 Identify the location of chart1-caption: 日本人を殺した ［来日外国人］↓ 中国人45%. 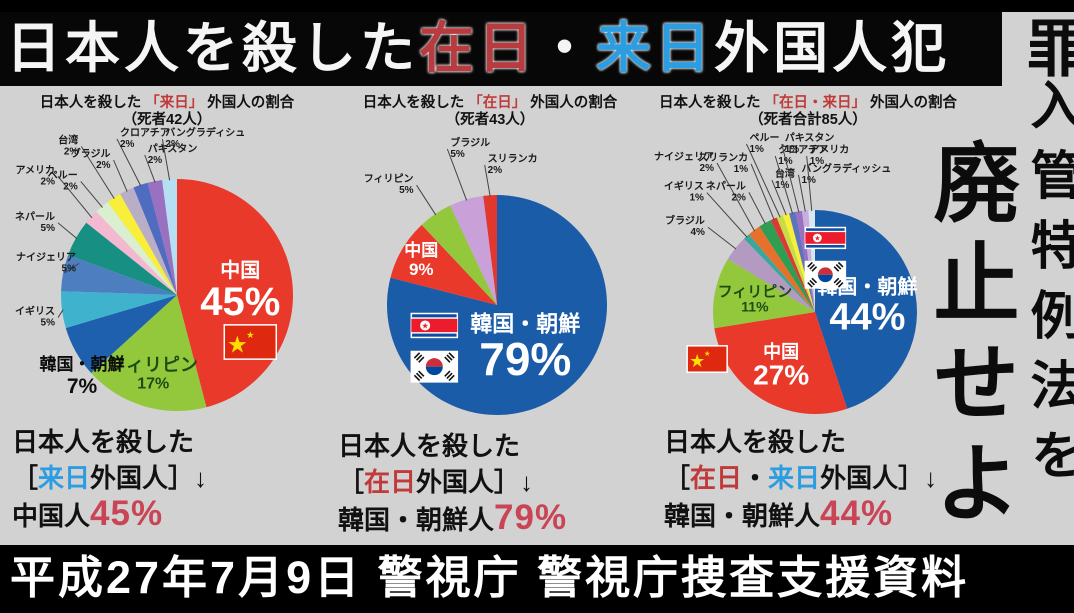
(109, 479).